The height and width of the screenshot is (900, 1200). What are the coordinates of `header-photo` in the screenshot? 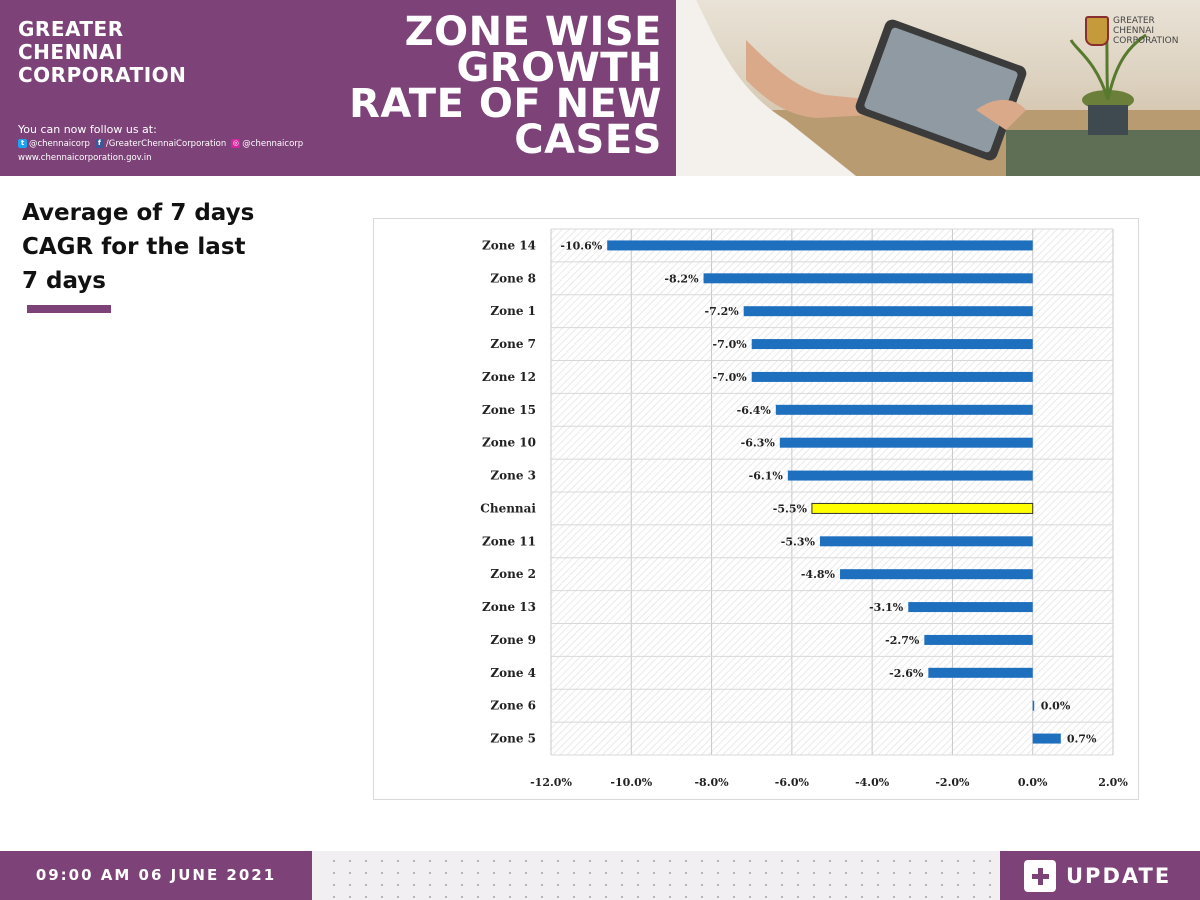 It's located at (938, 88).